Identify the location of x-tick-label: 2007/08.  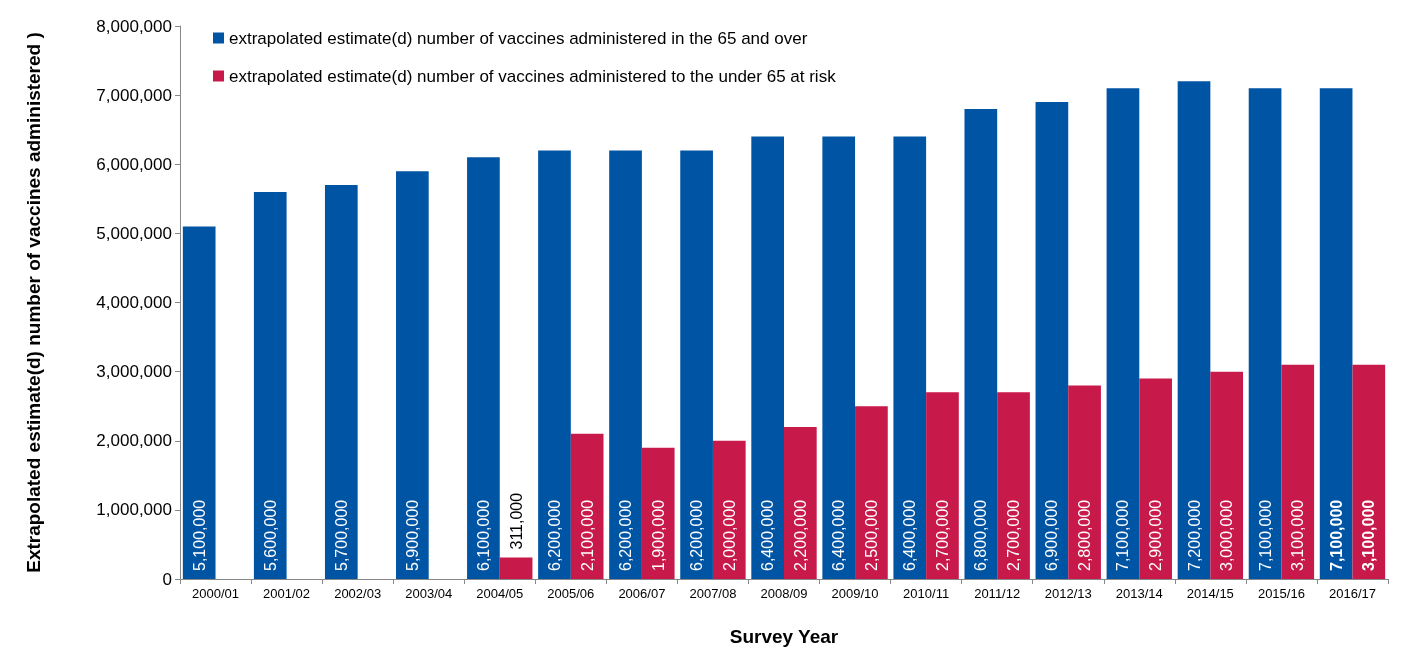
(713, 593).